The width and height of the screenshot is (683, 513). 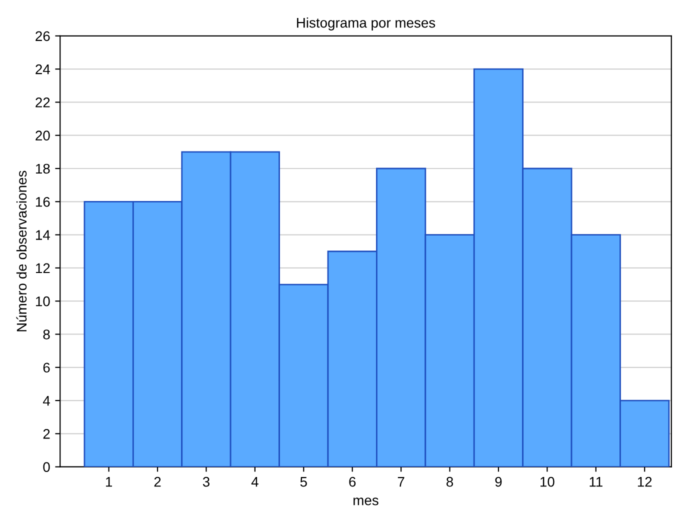 What do you see at coordinates (43, 135) in the screenshot?
I see `y-tick-label: 20` at bounding box center [43, 135].